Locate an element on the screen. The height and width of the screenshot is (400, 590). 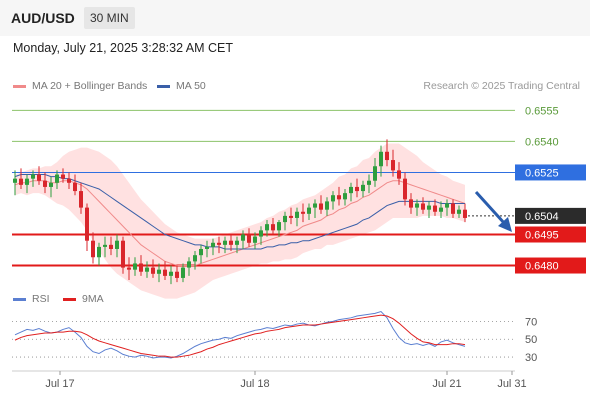
legend-9ma-label: 9MA is located at coordinates (93, 299).